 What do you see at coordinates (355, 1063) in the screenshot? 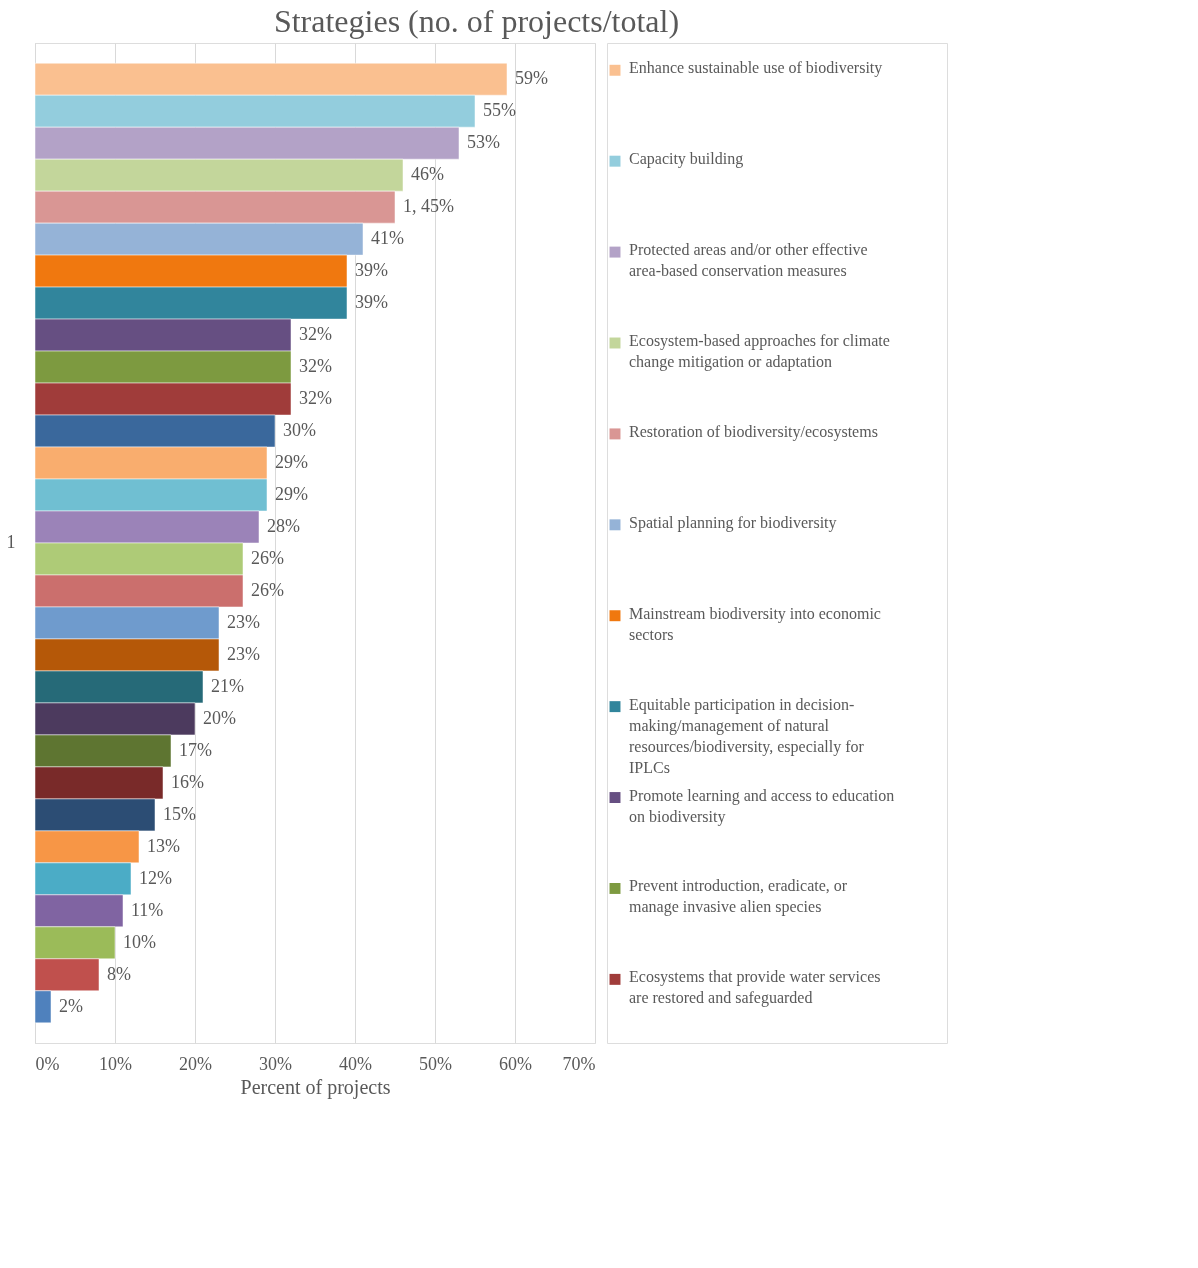
I see `x-tick-label: 40%` at bounding box center [355, 1063].